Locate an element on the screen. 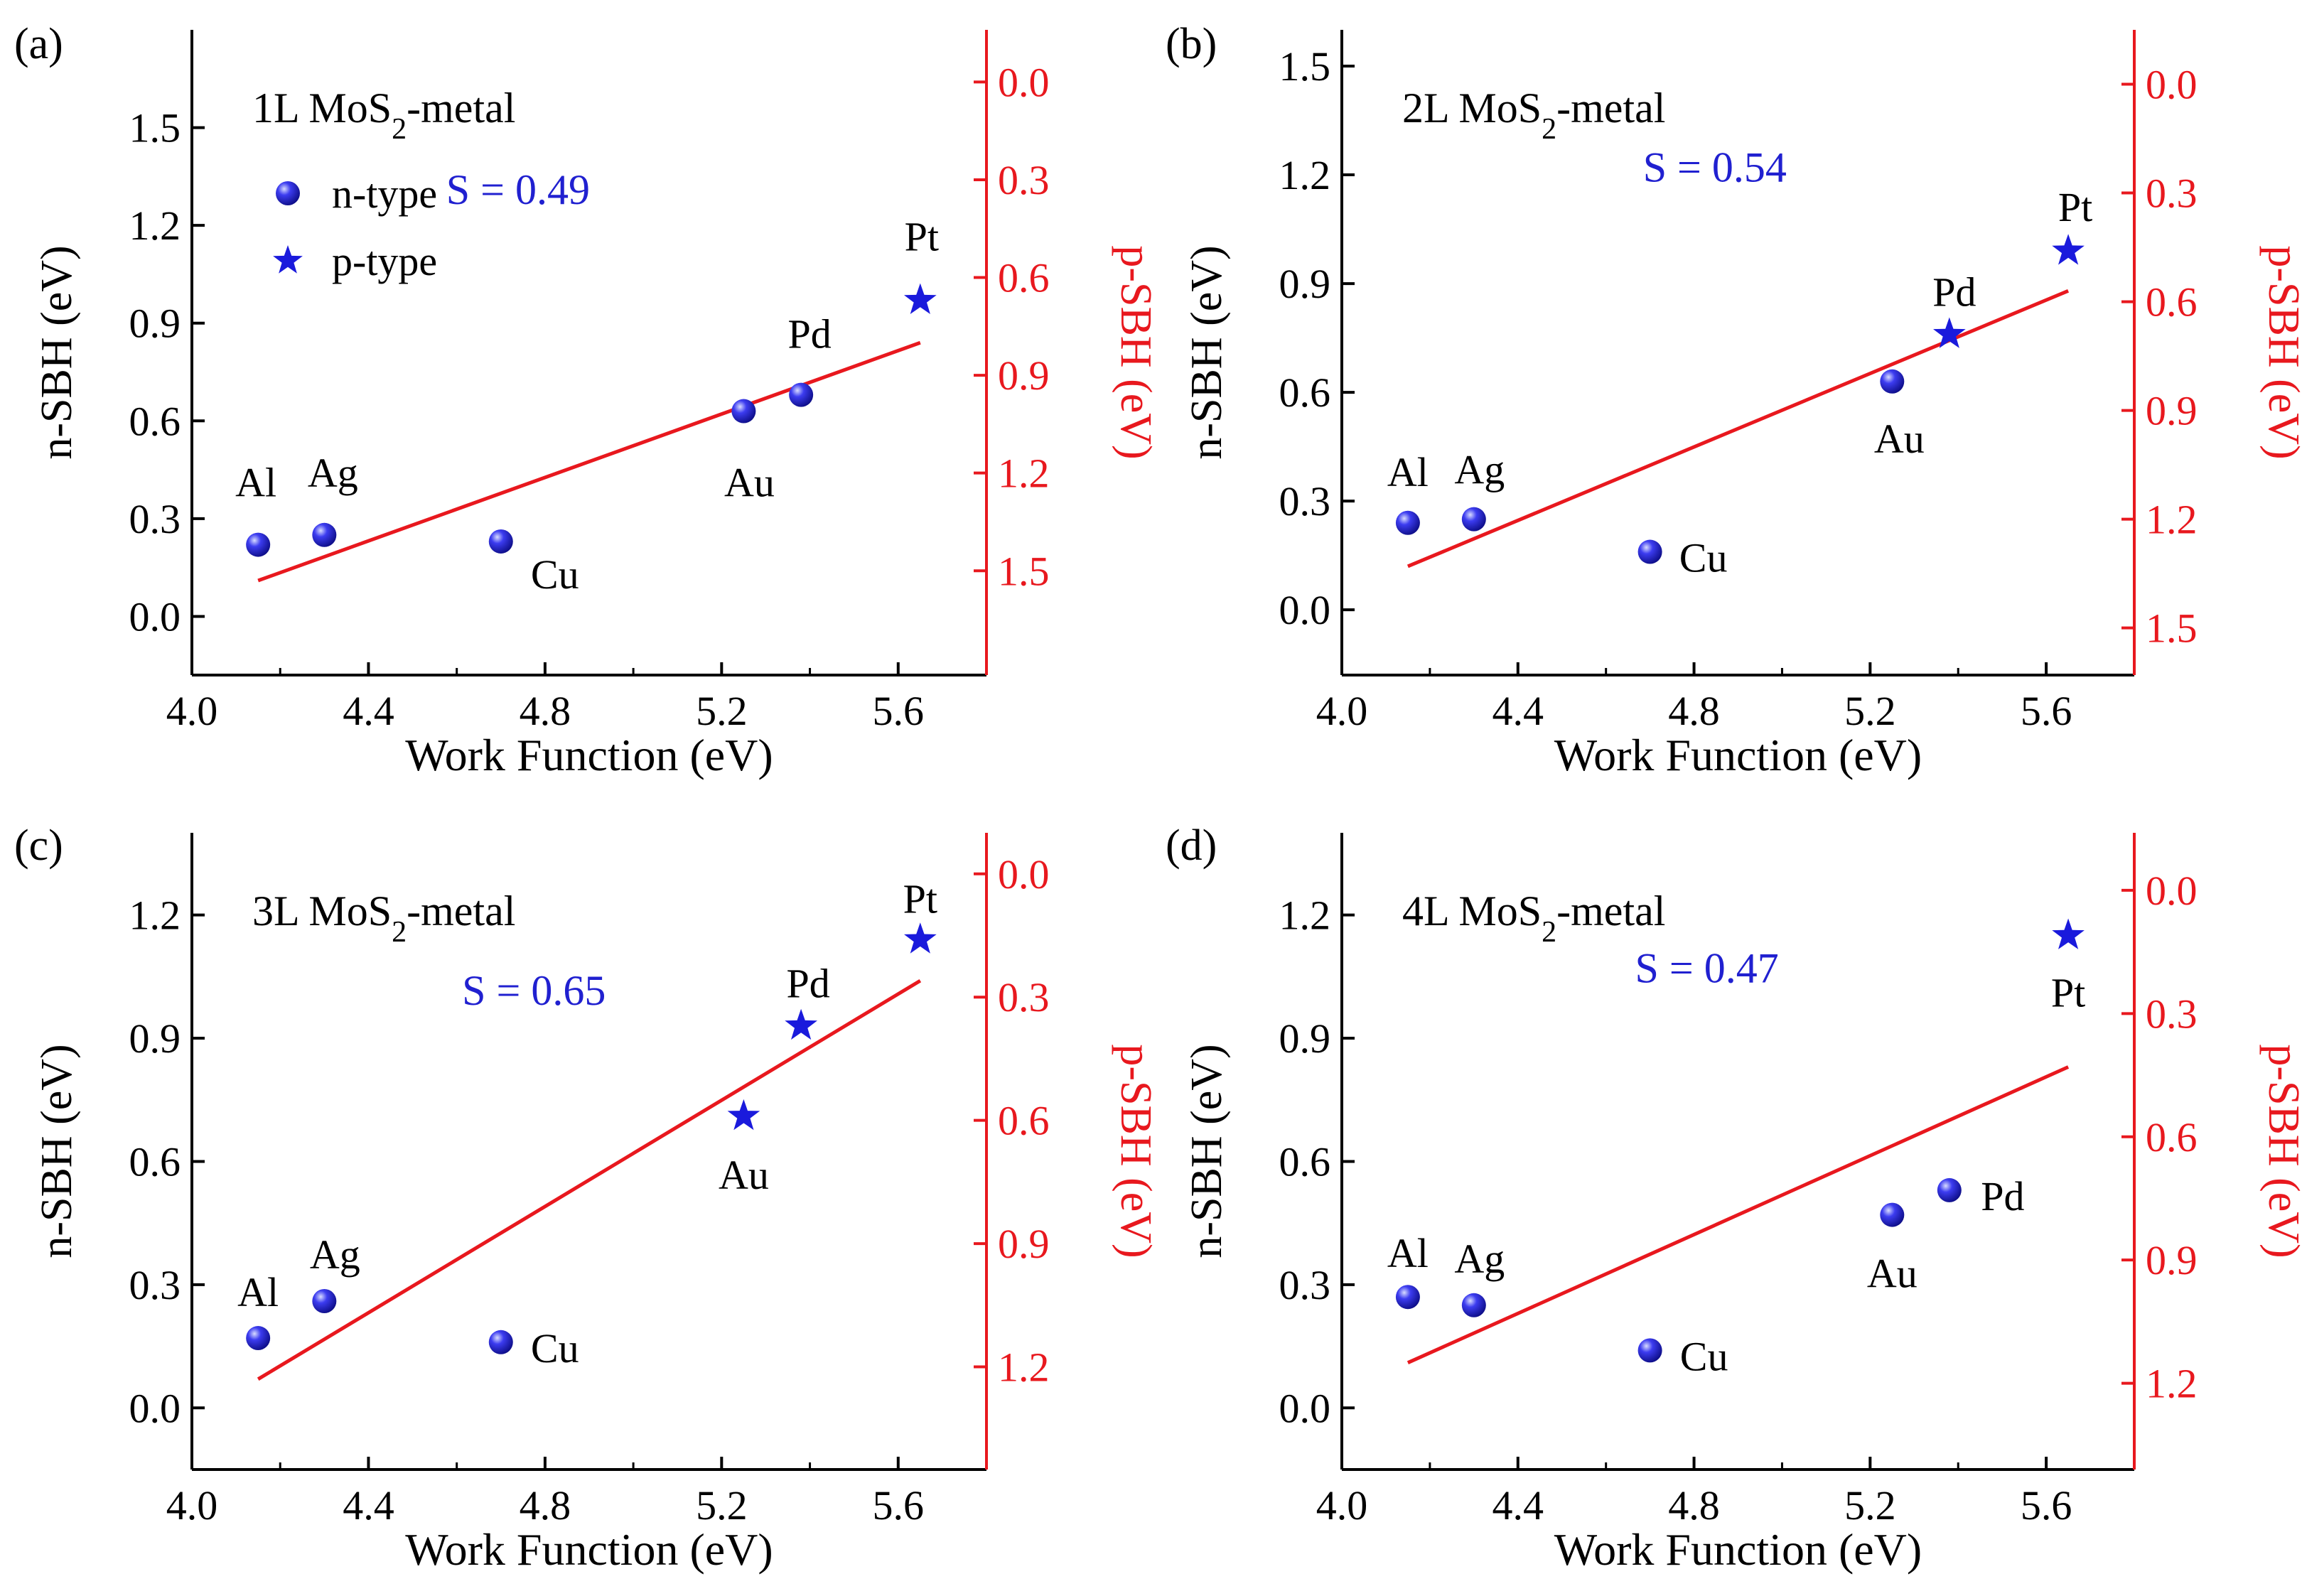  y-tick-label: 1.2 is located at coordinates (1305, 916).